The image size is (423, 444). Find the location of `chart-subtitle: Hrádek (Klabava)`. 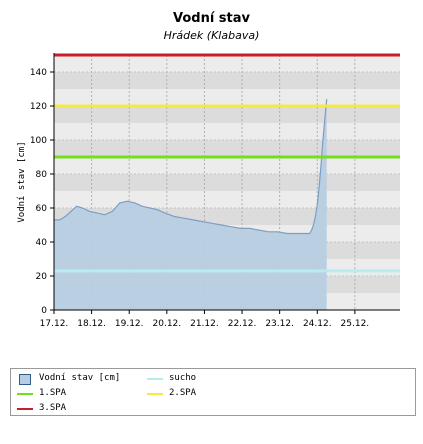

chart-subtitle: Hrádek (Klabava) is located at coordinates (212, 35).